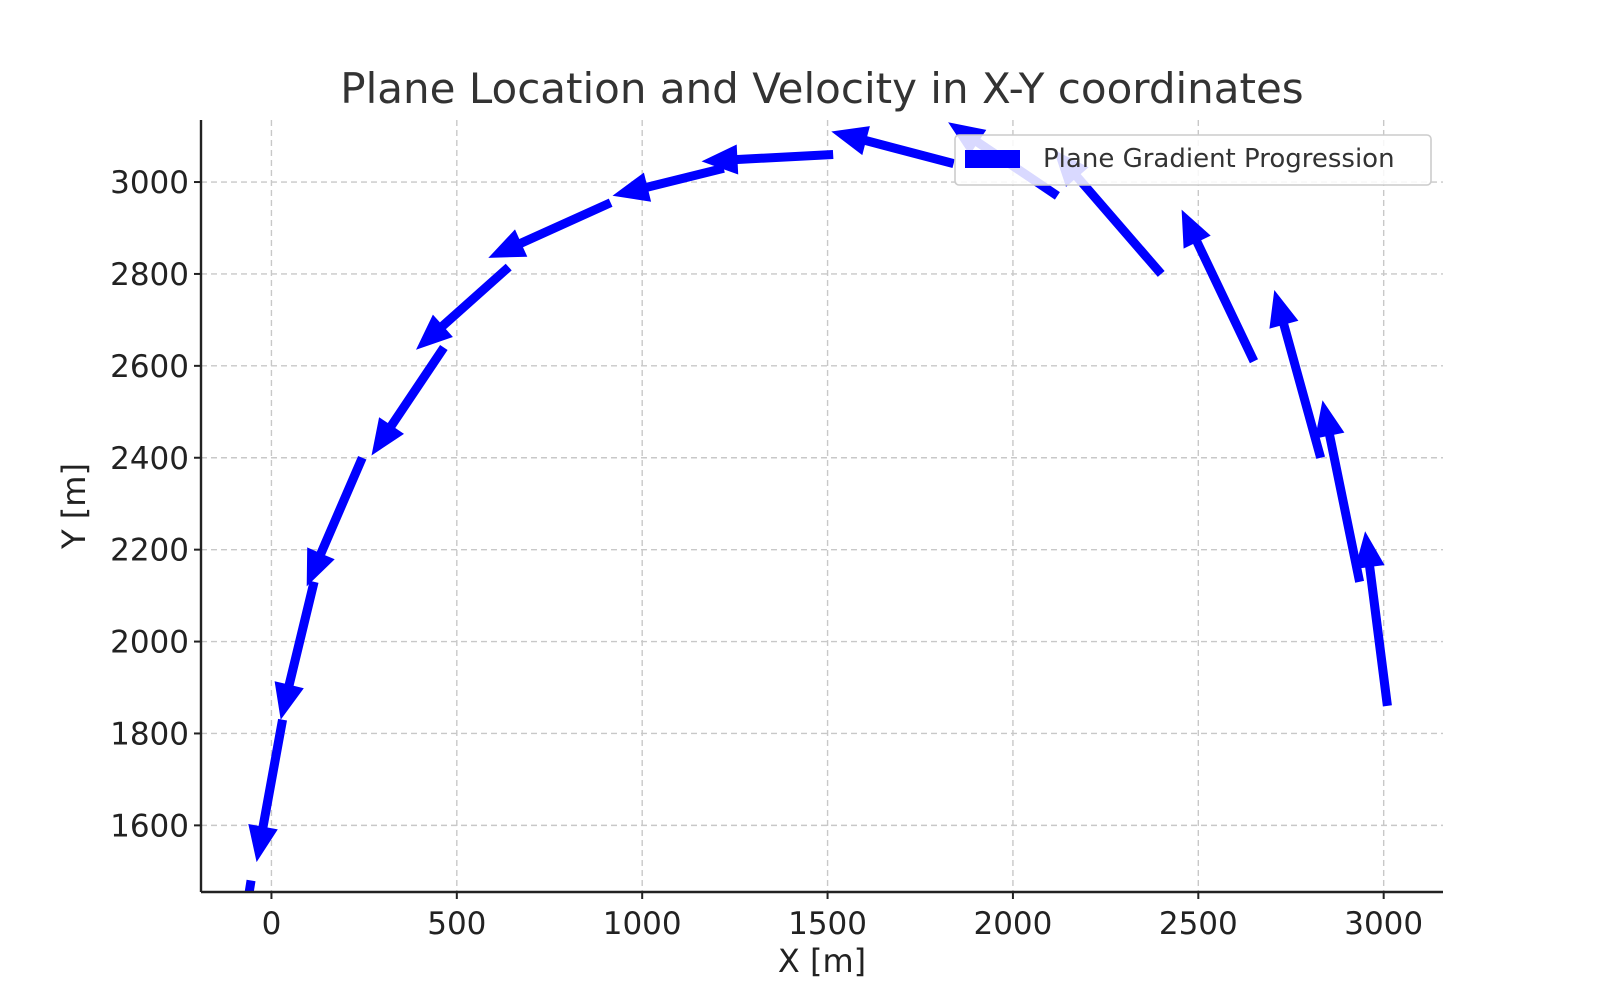  What do you see at coordinates (149, 826) in the screenshot?
I see `y-tick-label: 1600` at bounding box center [149, 826].